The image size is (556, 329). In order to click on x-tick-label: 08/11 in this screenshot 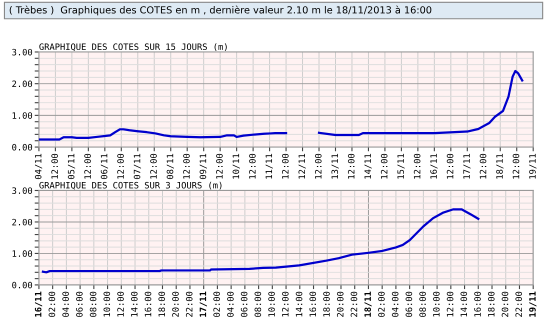, I will do `click(170, 167)`.